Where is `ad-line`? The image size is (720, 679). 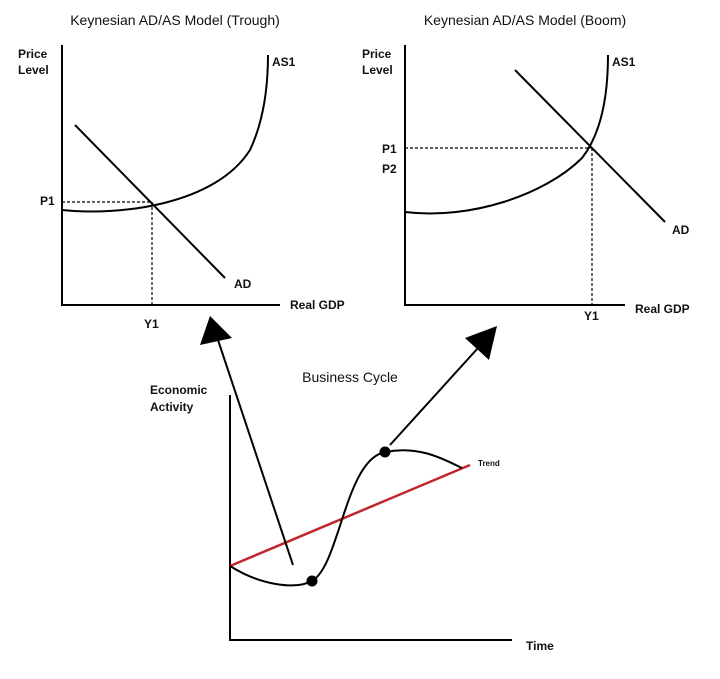 ad-line is located at coordinates (590, 146).